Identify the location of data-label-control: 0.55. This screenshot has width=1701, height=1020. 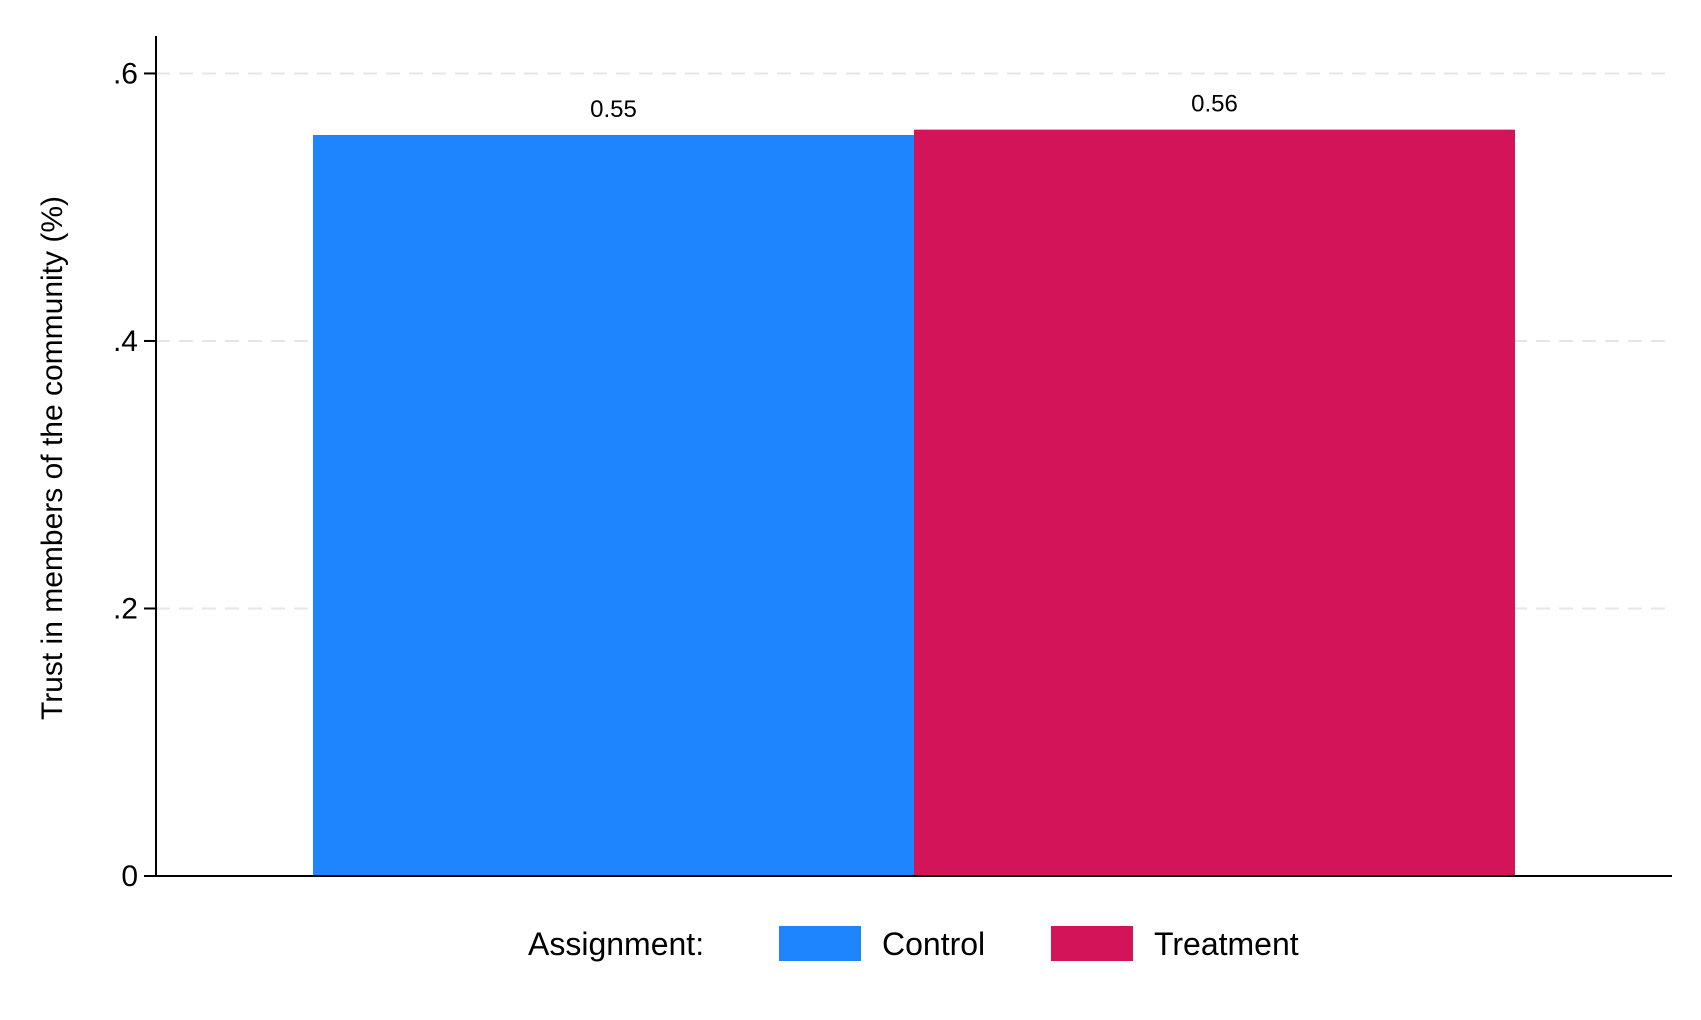
(613, 109).